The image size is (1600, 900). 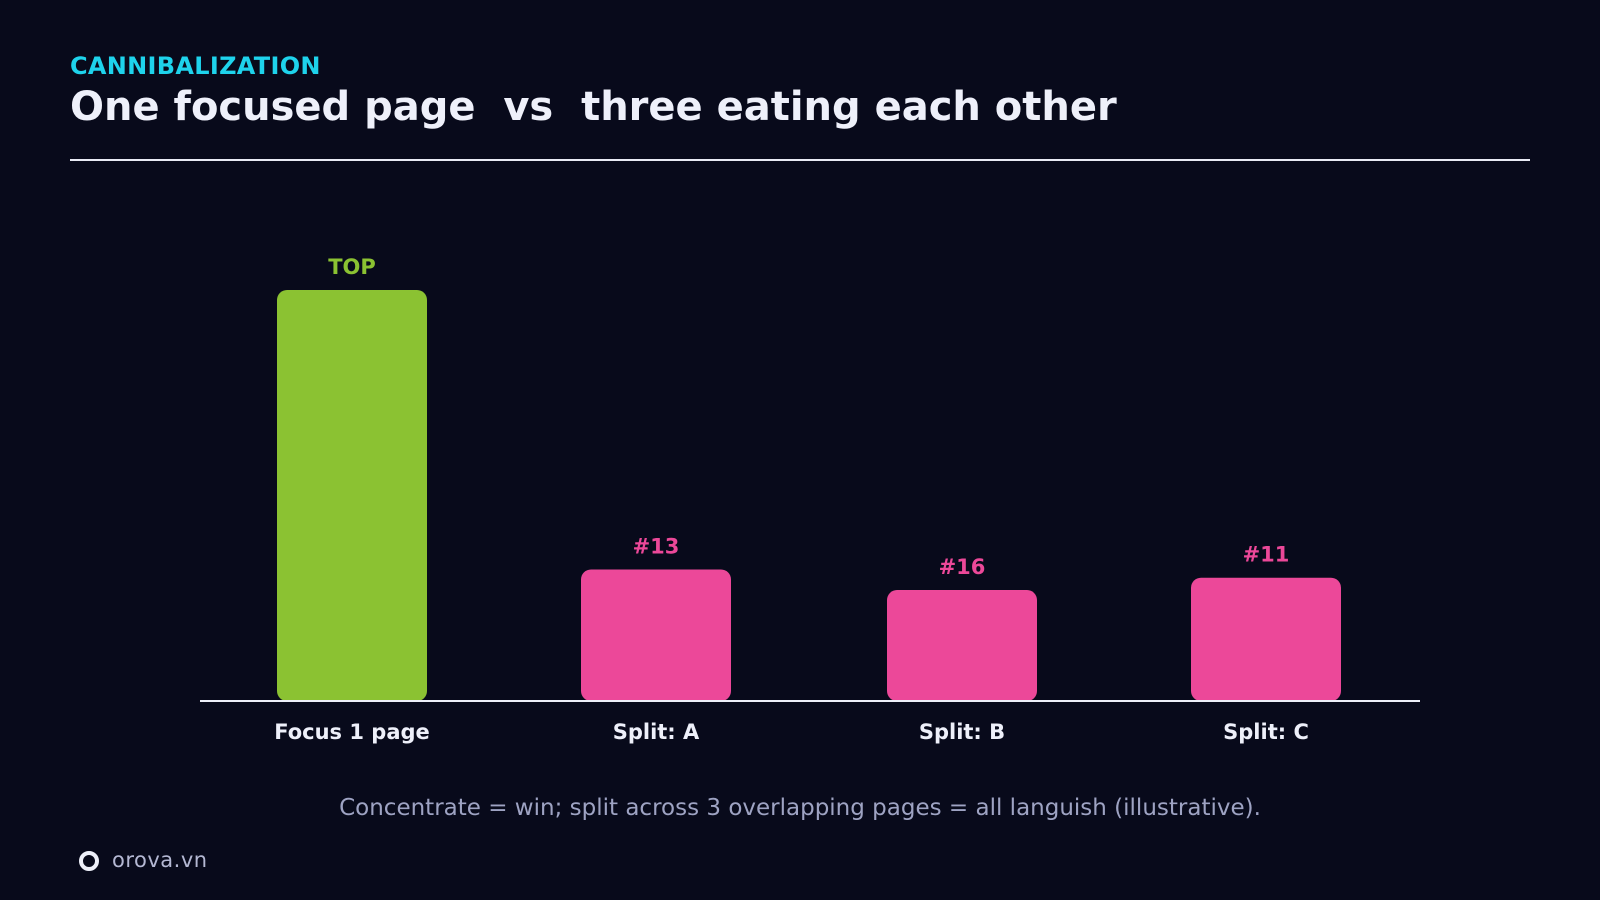 What do you see at coordinates (352, 732) in the screenshot?
I see `category-label-1: Focus 1 page` at bounding box center [352, 732].